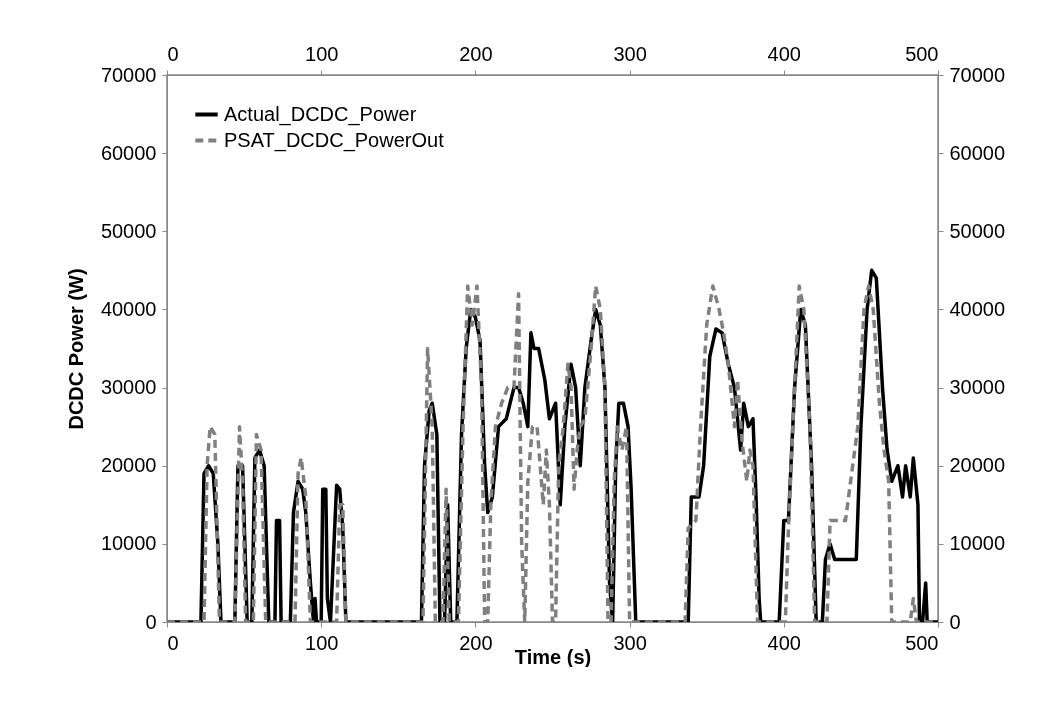 Image resolution: width=1058 pixels, height=717 pixels. Describe the element at coordinates (922, 642) in the screenshot. I see `x-tick-label: 500` at that location.